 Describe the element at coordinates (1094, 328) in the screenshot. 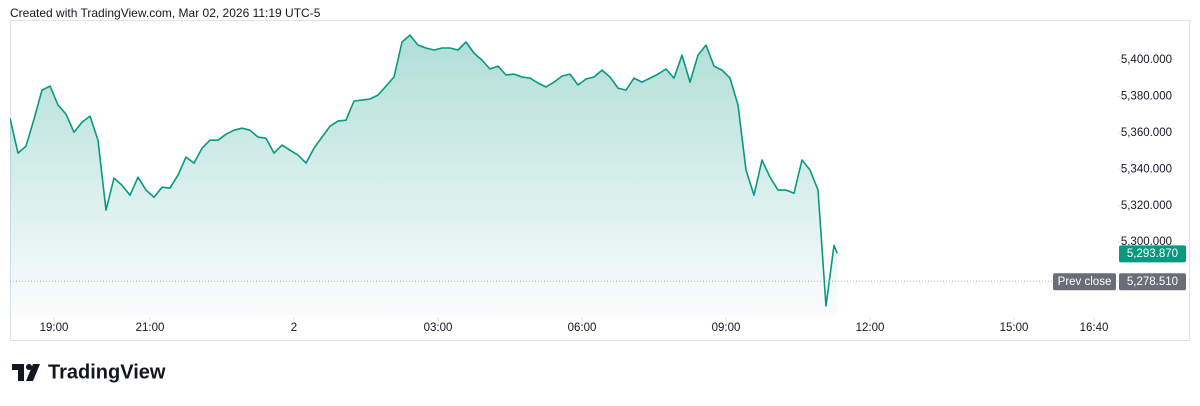

I see `x-tick-label: 16:40` at that location.